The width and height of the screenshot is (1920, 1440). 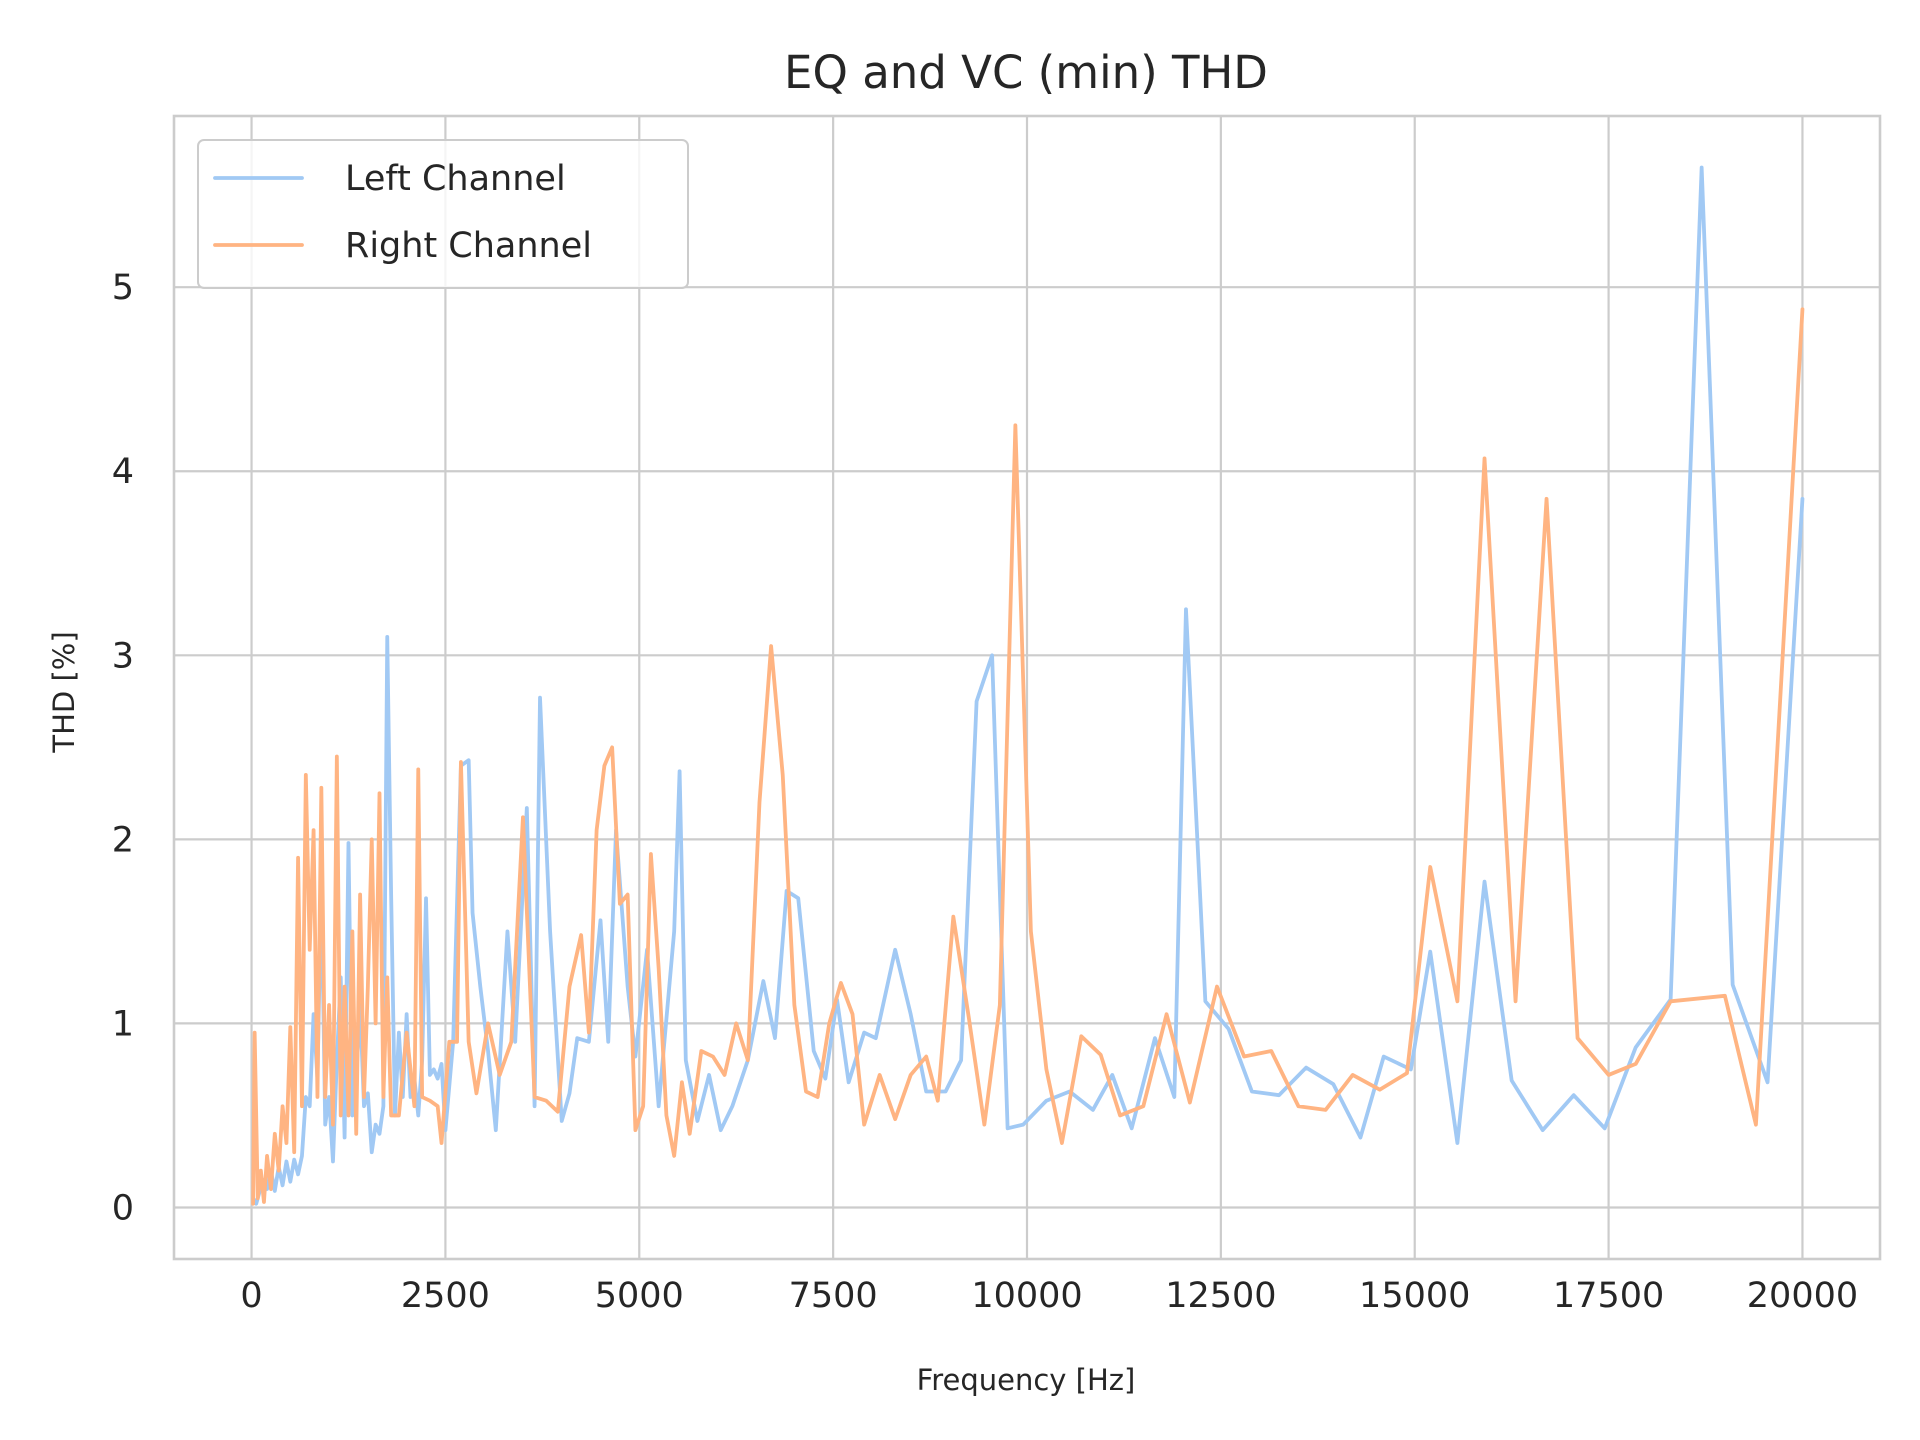 I want to click on y-tick-label: 5, so click(x=123, y=288).